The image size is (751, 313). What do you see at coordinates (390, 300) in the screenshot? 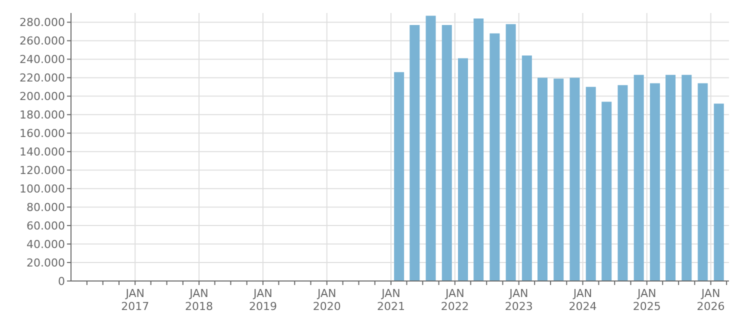
I see `x-tick-label: JAN 2021` at bounding box center [390, 300].